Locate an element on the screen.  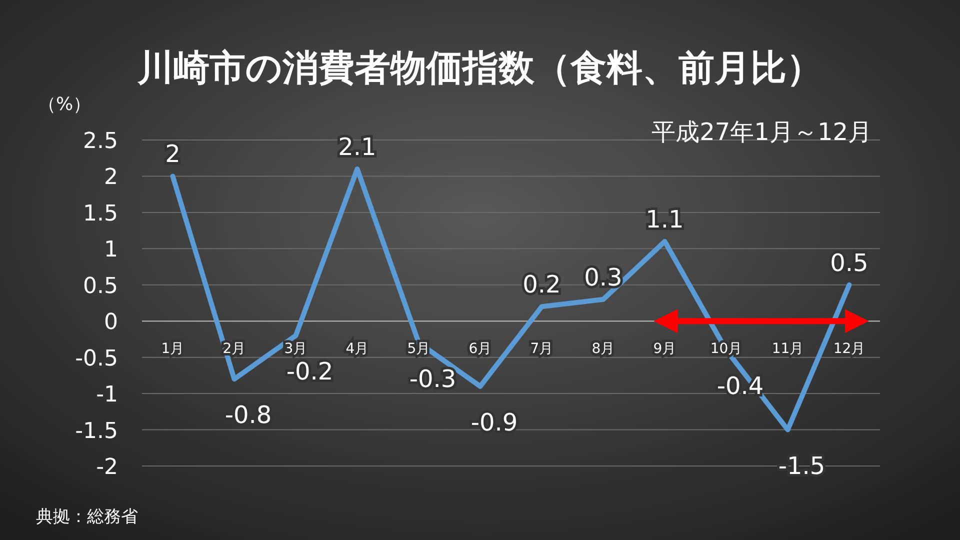
data-label: 2 is located at coordinates (172, 154).